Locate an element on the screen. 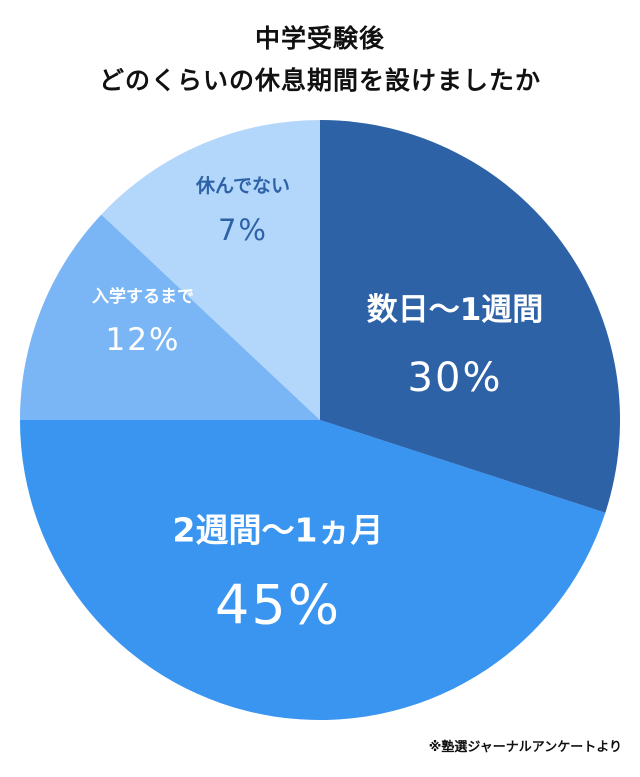 The image size is (640, 777). slice-label-1: 2週間〜1ヵ月 is located at coordinates (278, 530).